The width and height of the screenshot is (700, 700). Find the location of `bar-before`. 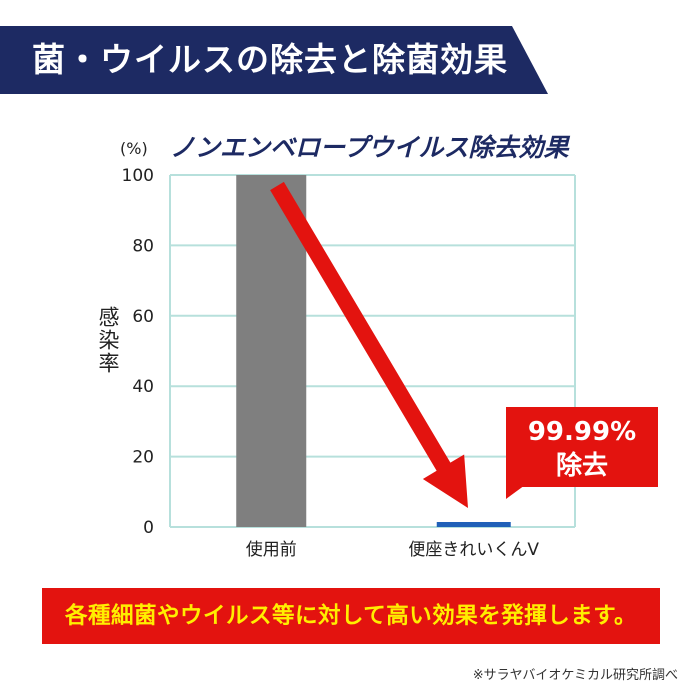

bar-before is located at coordinates (271, 351).